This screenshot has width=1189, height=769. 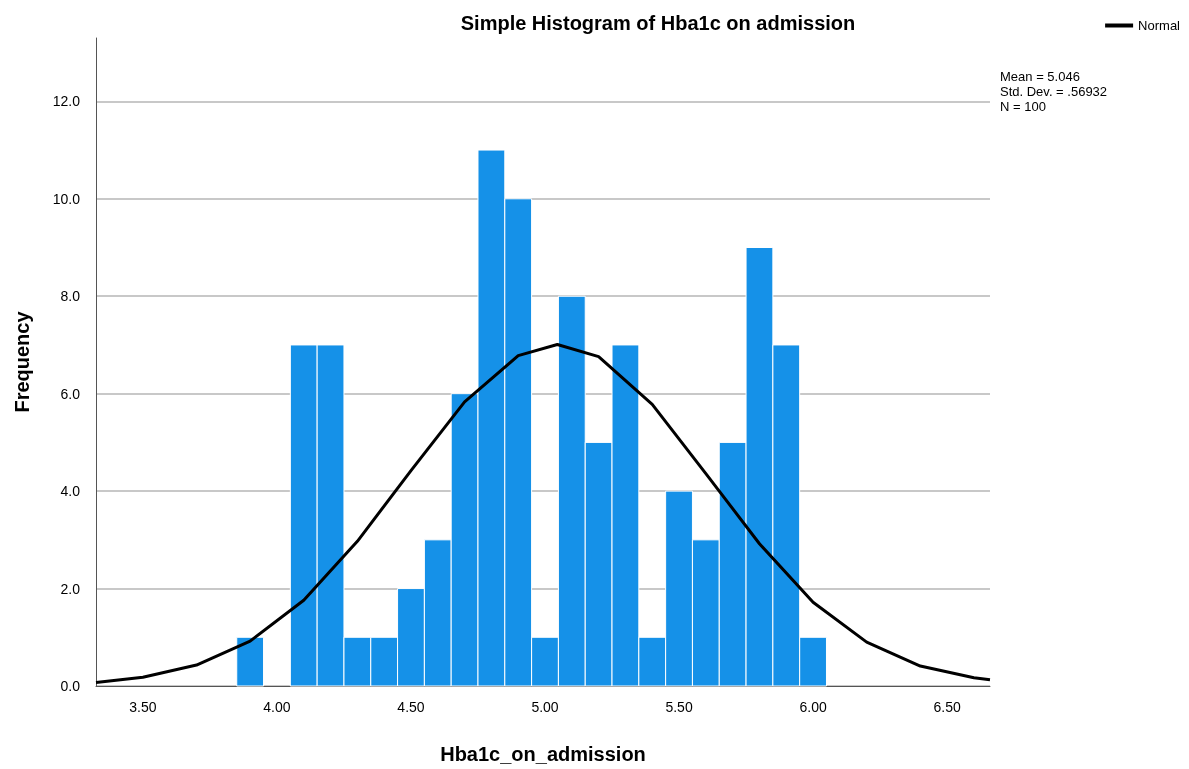 What do you see at coordinates (66, 198) in the screenshot?
I see `y-tick-label: 10.0` at bounding box center [66, 198].